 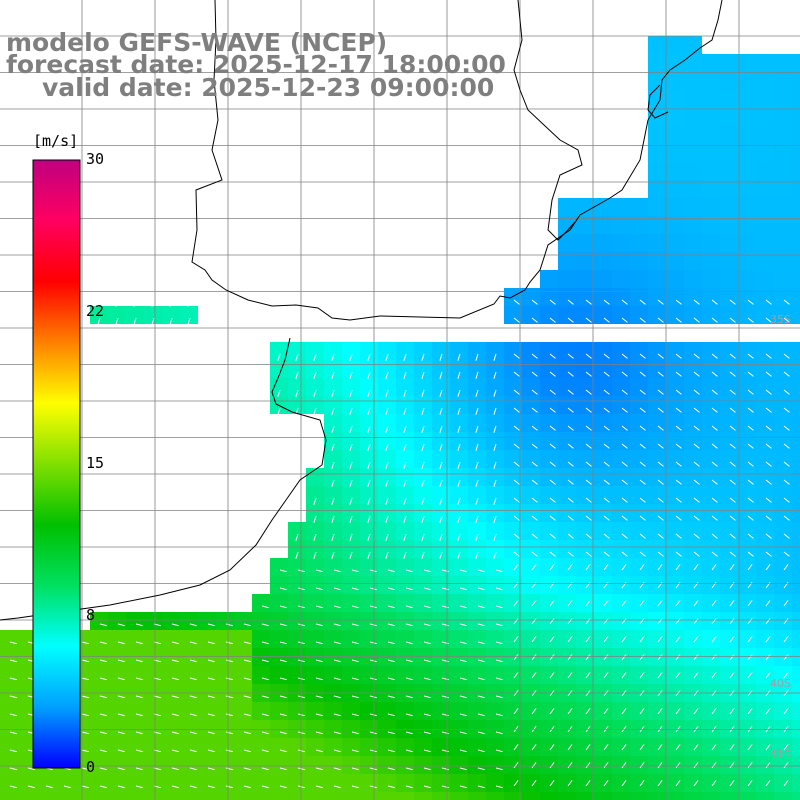 I want to click on coastline-small-bay, so click(x=658, y=101).